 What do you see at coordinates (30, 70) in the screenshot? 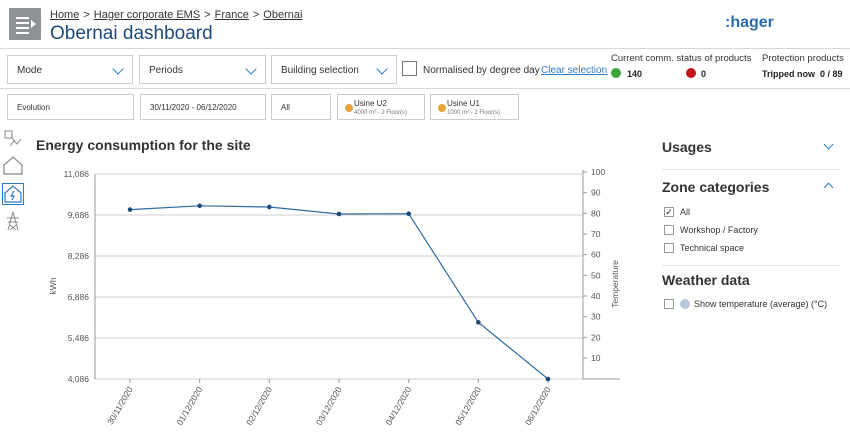
I see `mode-label: Mode` at bounding box center [30, 70].